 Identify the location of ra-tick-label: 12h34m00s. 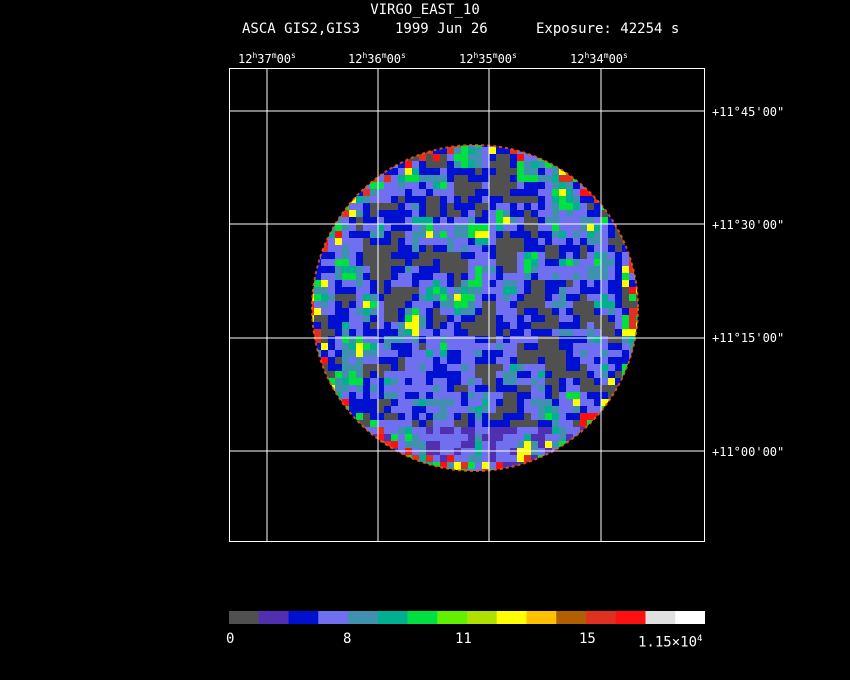
(599, 58).